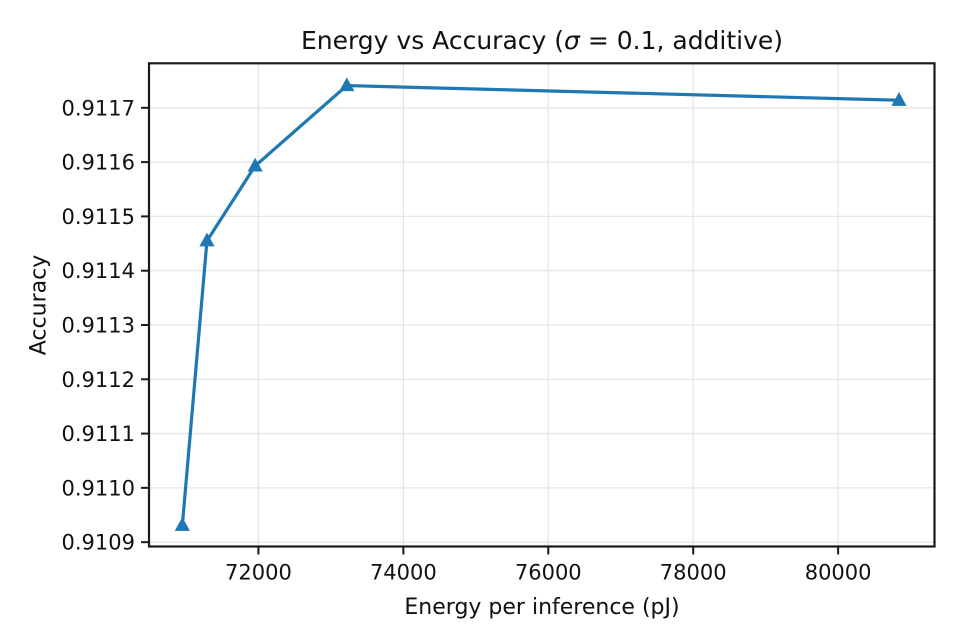 Image resolution: width=960 pixels, height=640 pixels. I want to click on y-tick-label: 0.9114, so click(98, 271).